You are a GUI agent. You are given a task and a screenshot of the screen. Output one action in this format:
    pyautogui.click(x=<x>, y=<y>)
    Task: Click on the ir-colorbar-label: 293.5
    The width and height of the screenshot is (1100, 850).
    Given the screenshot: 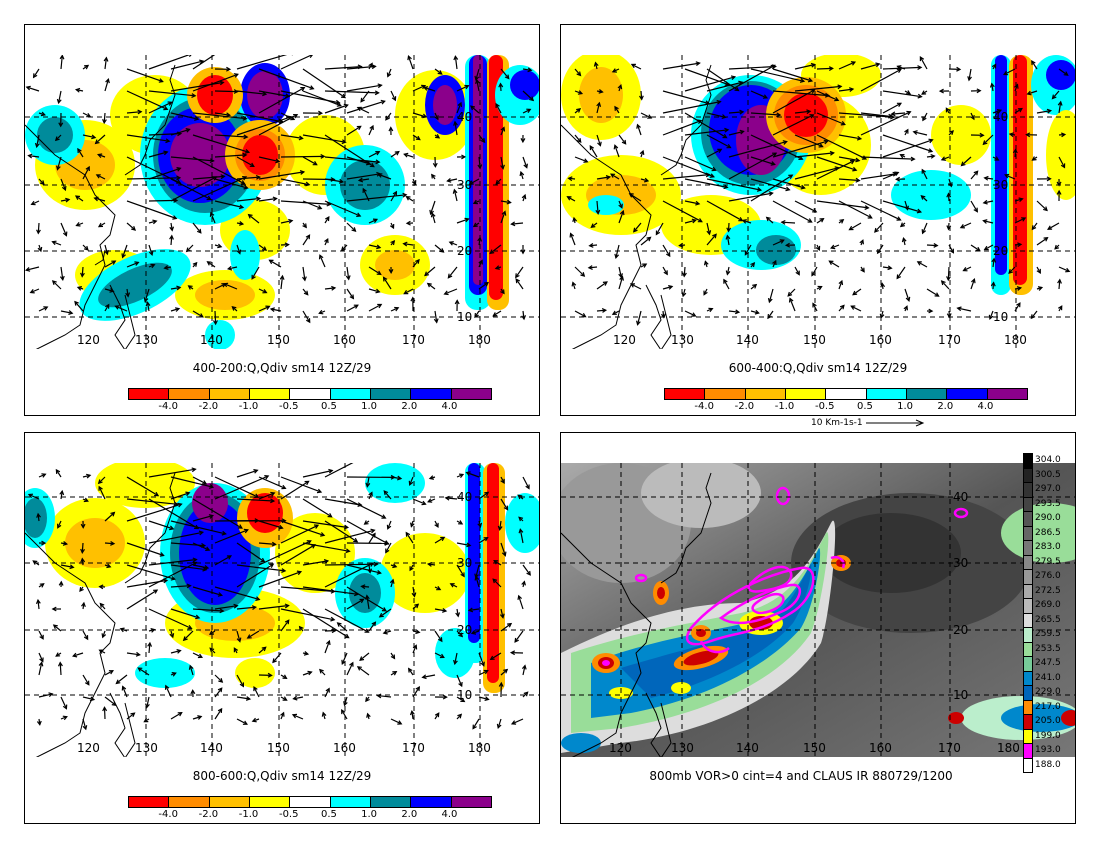 What is the action you would take?
    pyautogui.click(x=1048, y=503)
    